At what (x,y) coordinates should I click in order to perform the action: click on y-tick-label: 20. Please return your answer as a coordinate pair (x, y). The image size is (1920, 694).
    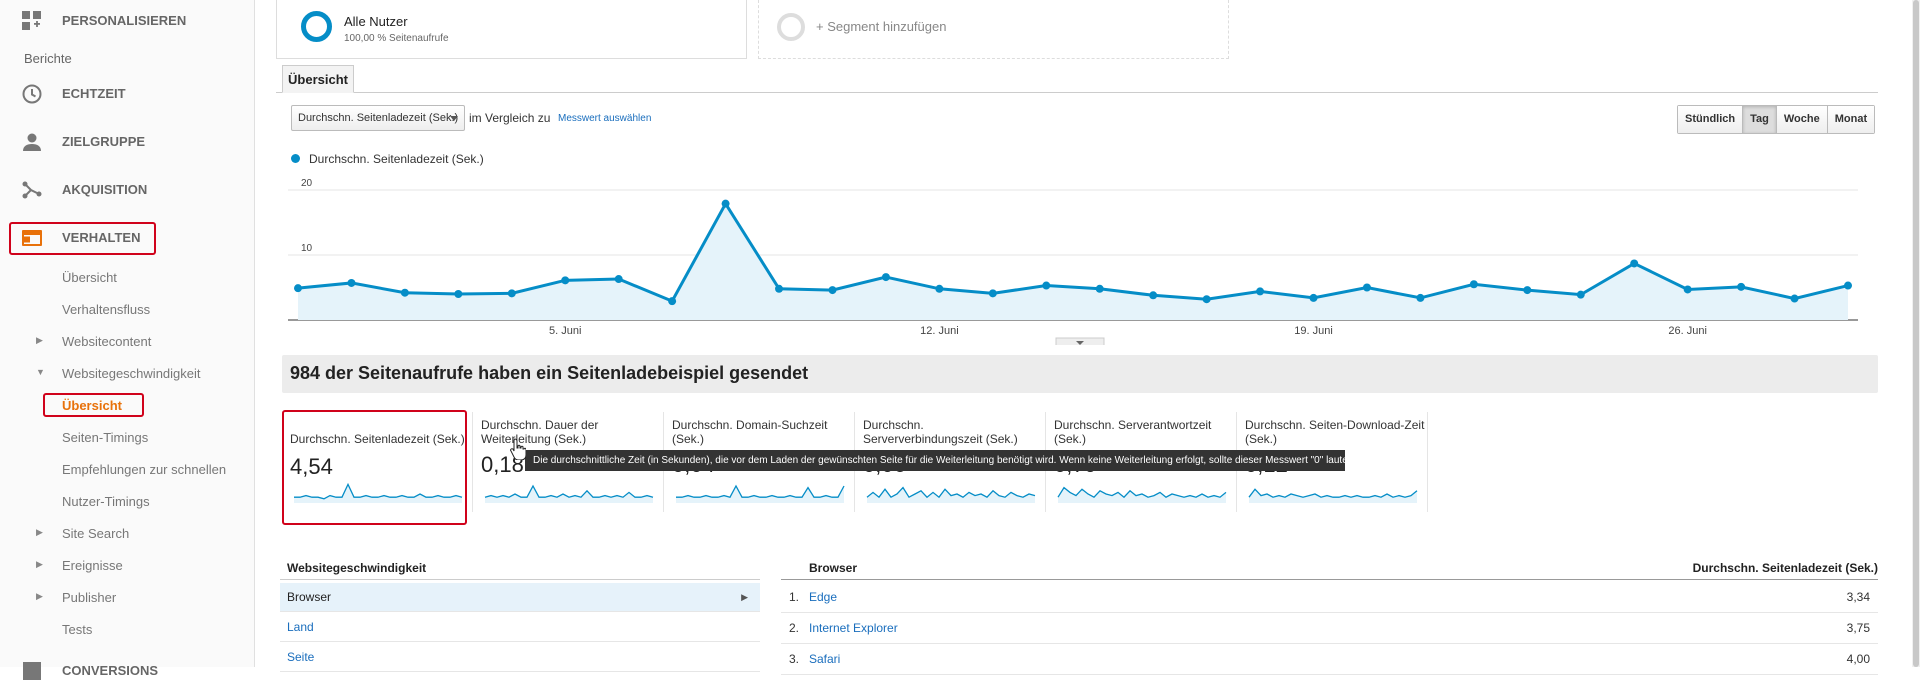
    Looking at the image, I should click on (307, 183).